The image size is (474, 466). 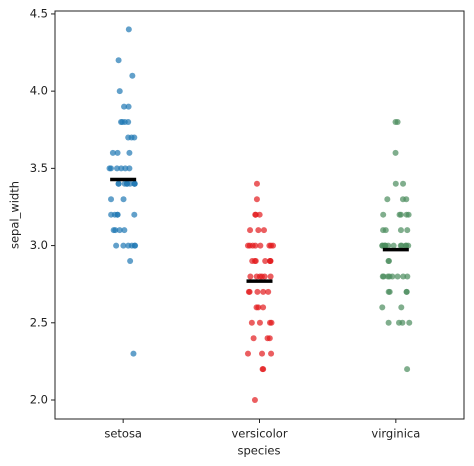 I want to click on y-tick-label: 3.5, so click(x=39, y=168).